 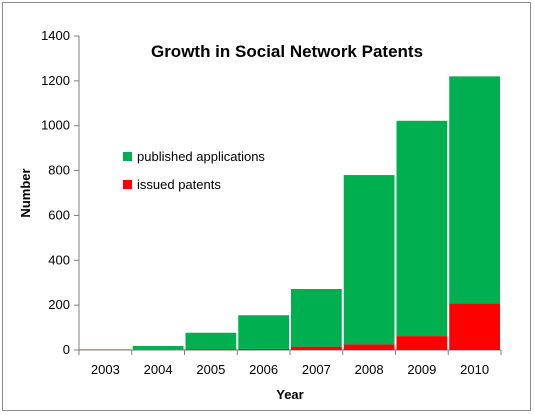 What do you see at coordinates (127, 184) in the screenshot?
I see `legend-swatch-issued-patents` at bounding box center [127, 184].